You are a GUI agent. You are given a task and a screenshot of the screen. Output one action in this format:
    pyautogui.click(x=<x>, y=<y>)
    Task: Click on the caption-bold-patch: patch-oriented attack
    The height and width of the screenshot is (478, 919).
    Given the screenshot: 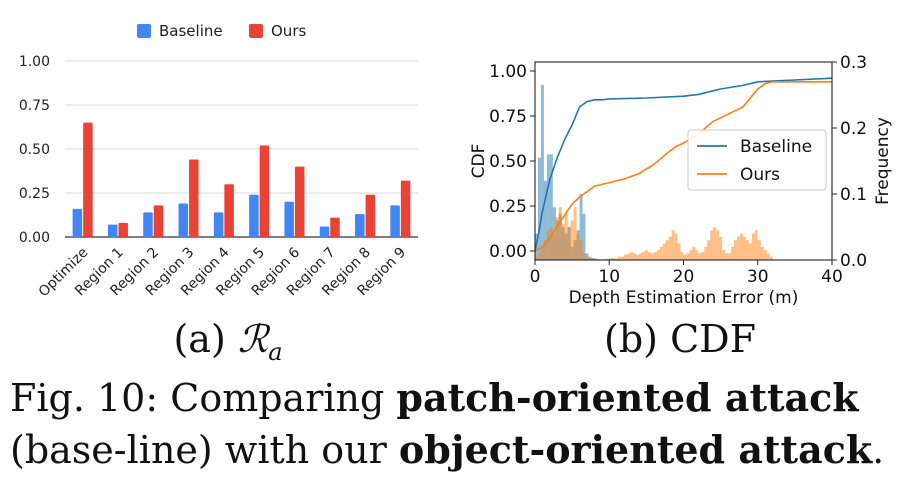 What is the action you would take?
    pyautogui.click(x=627, y=397)
    